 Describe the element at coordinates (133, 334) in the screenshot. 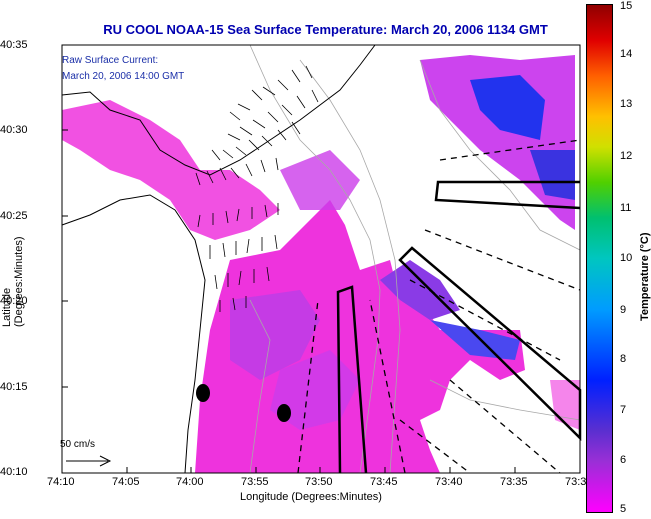

I see `coastline` at that location.